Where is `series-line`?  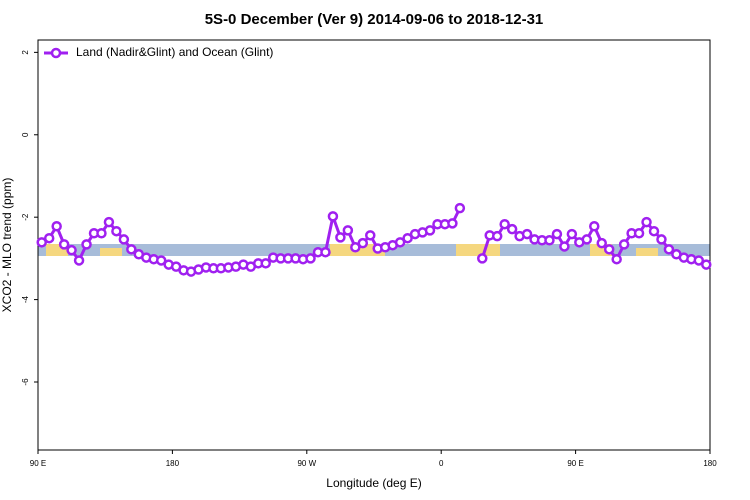
series-line is located at coordinates (374, 240).